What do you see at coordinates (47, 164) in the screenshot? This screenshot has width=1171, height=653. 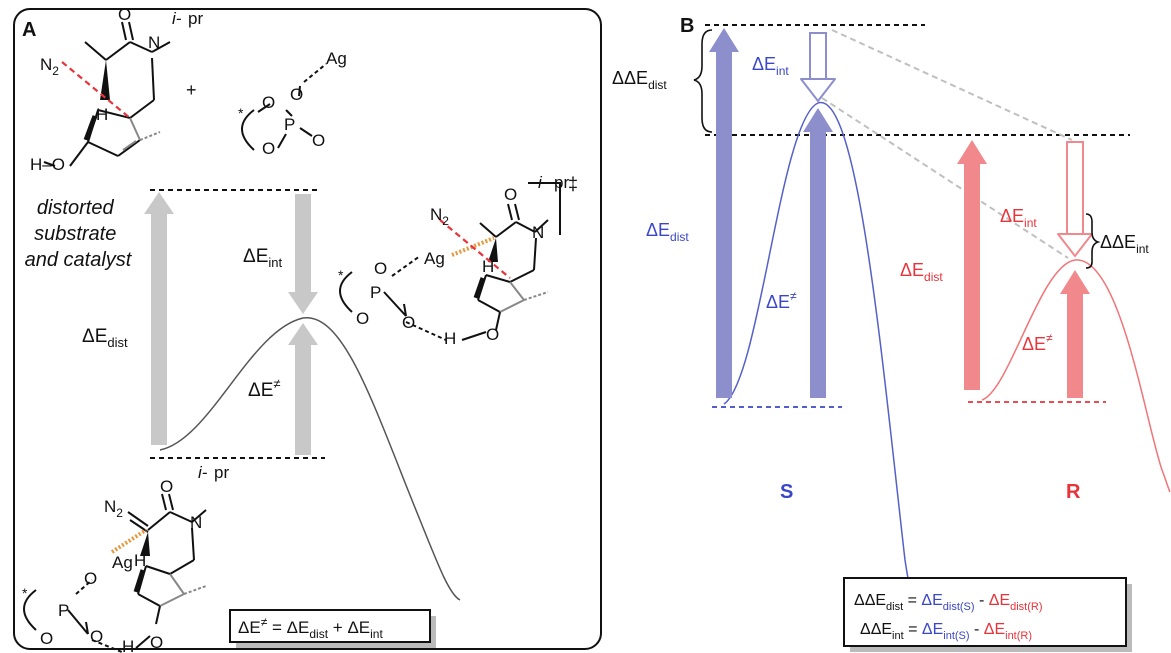 I see `svg-text: H–O` at bounding box center [47, 164].